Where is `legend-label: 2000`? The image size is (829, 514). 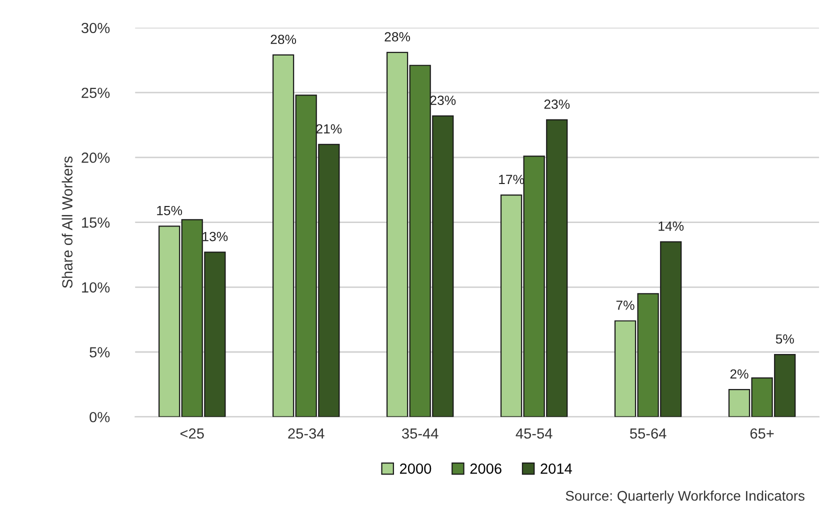
legend-label: 2000 is located at coordinates (416, 469).